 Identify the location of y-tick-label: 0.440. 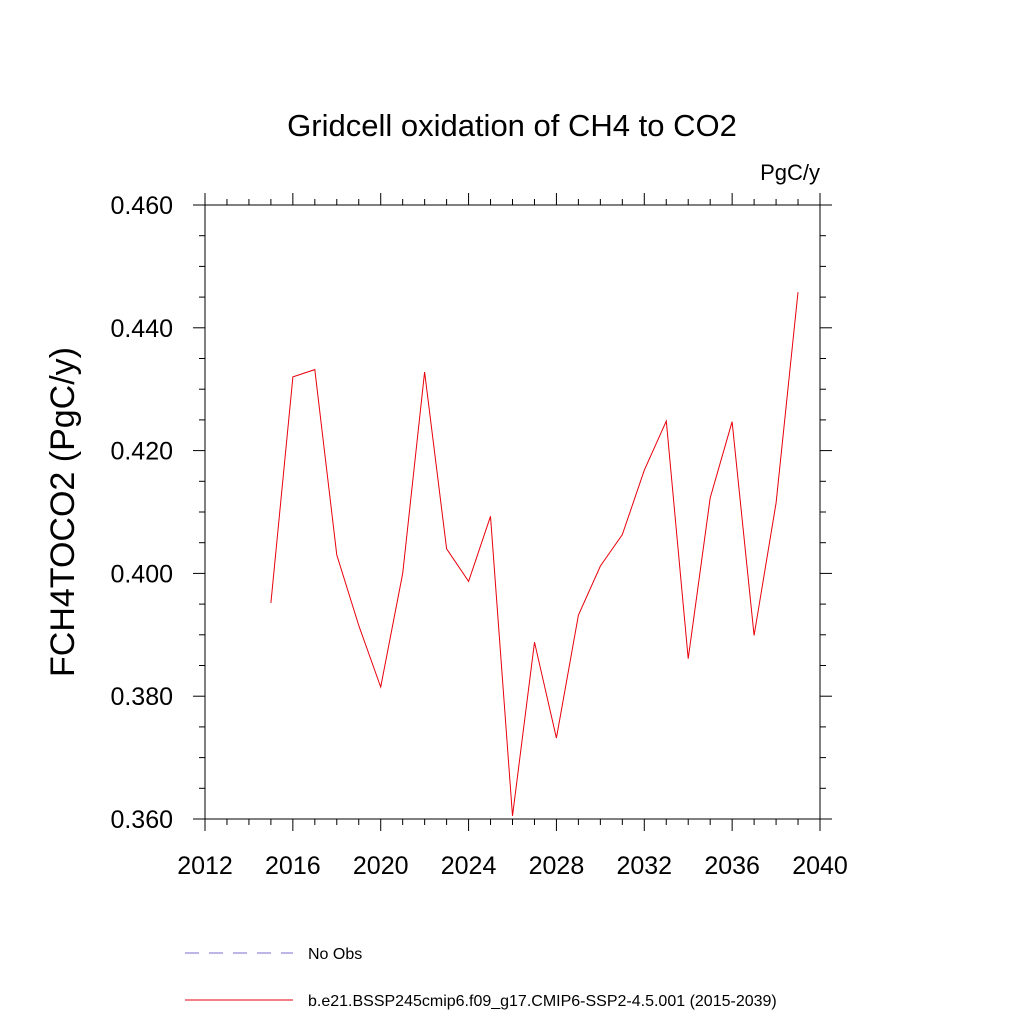
(141, 329).